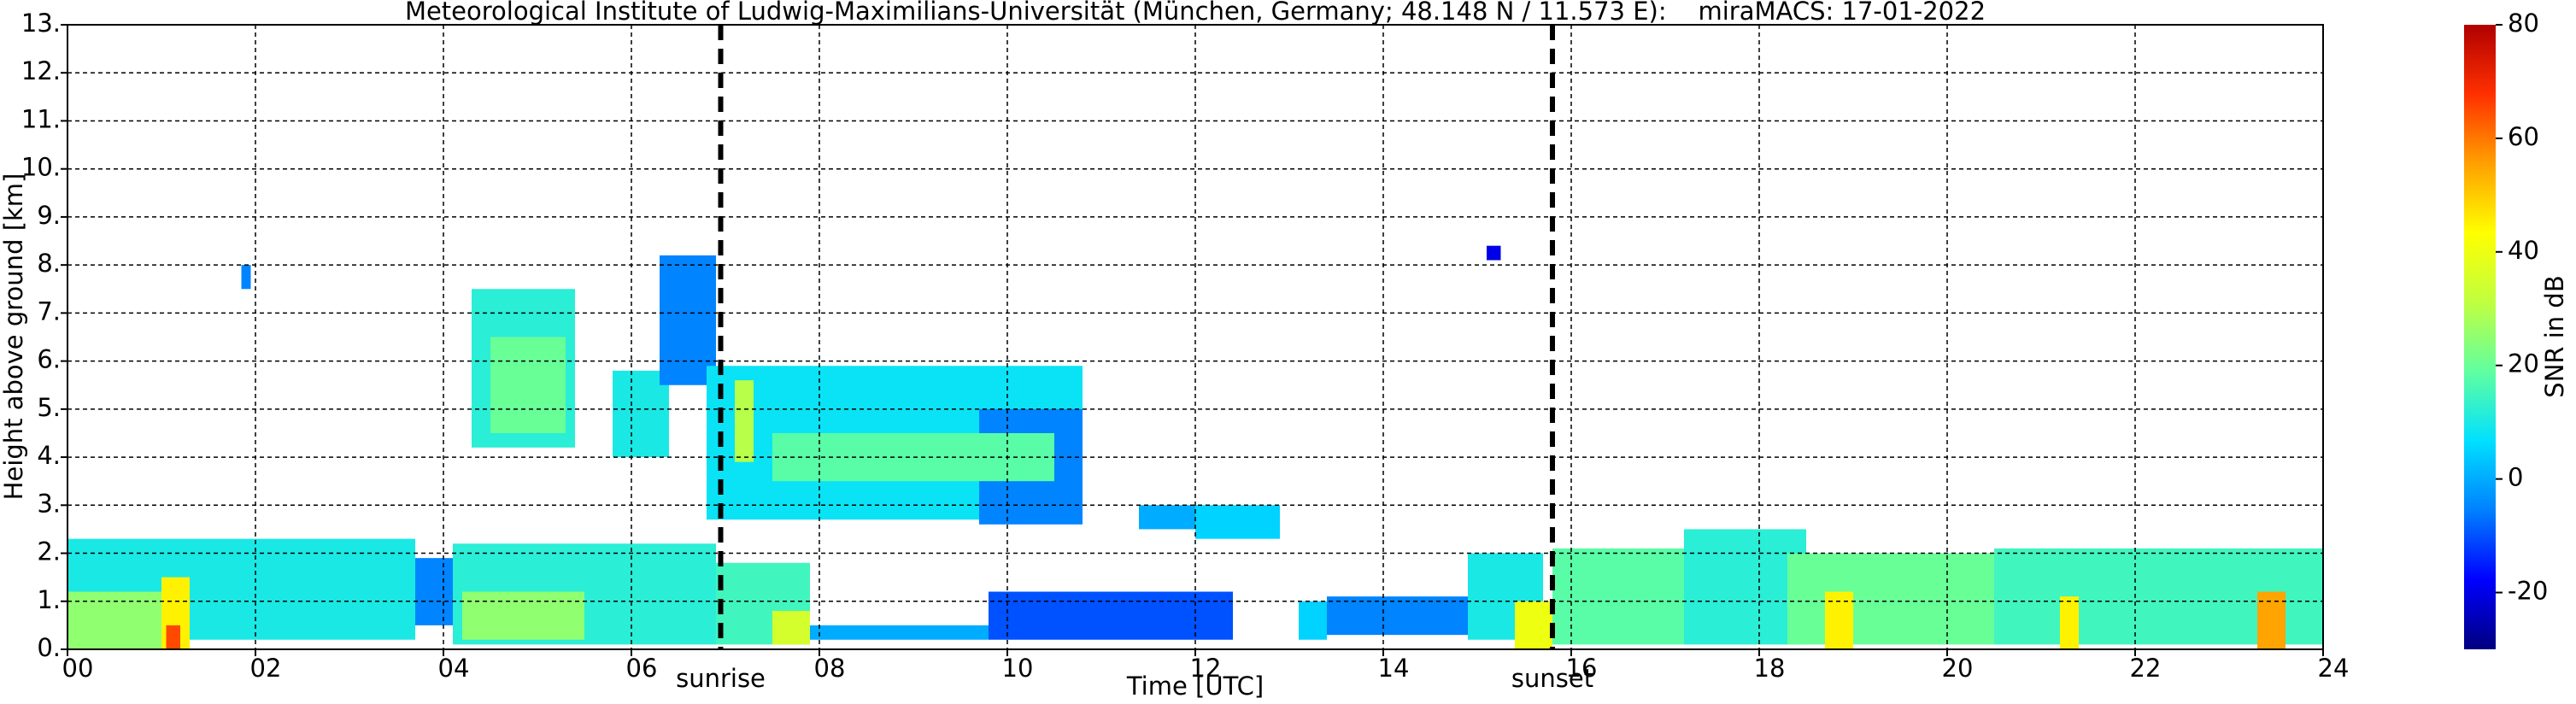 This screenshot has height=704, width=2576. Describe the element at coordinates (1018, 668) in the screenshot. I see `x-tick-label: 10` at that location.